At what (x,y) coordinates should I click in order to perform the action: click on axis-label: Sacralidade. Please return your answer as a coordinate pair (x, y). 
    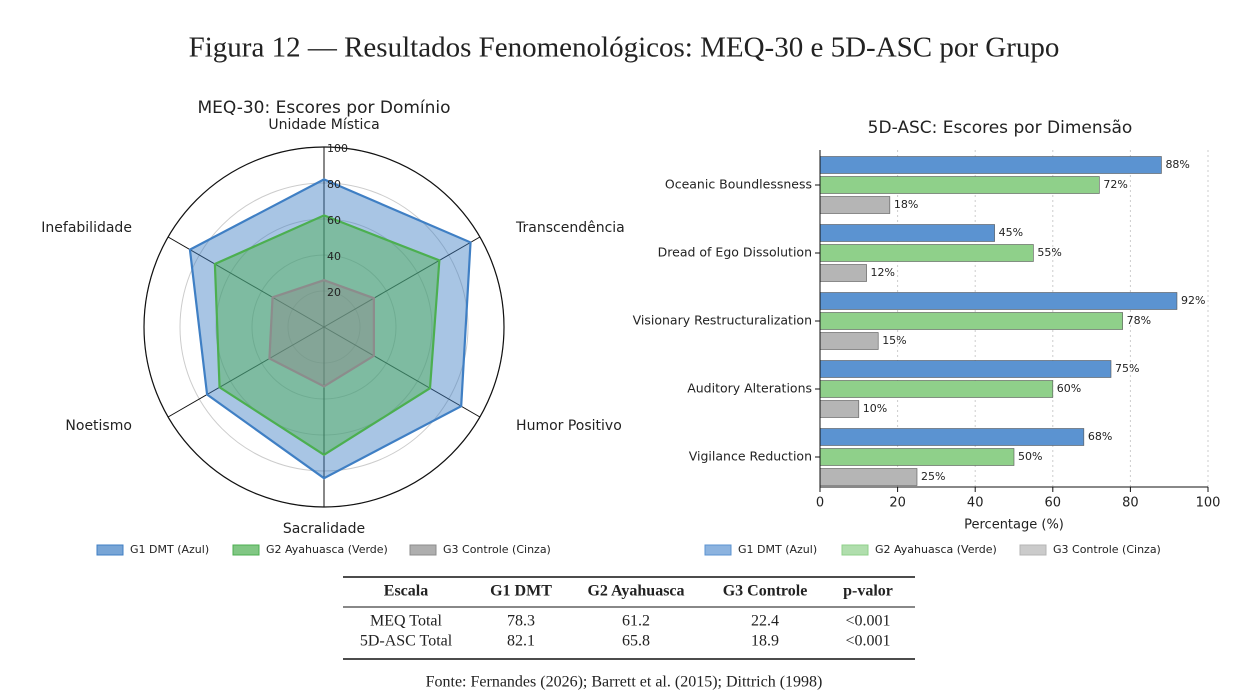
    Looking at the image, I should click on (324, 529).